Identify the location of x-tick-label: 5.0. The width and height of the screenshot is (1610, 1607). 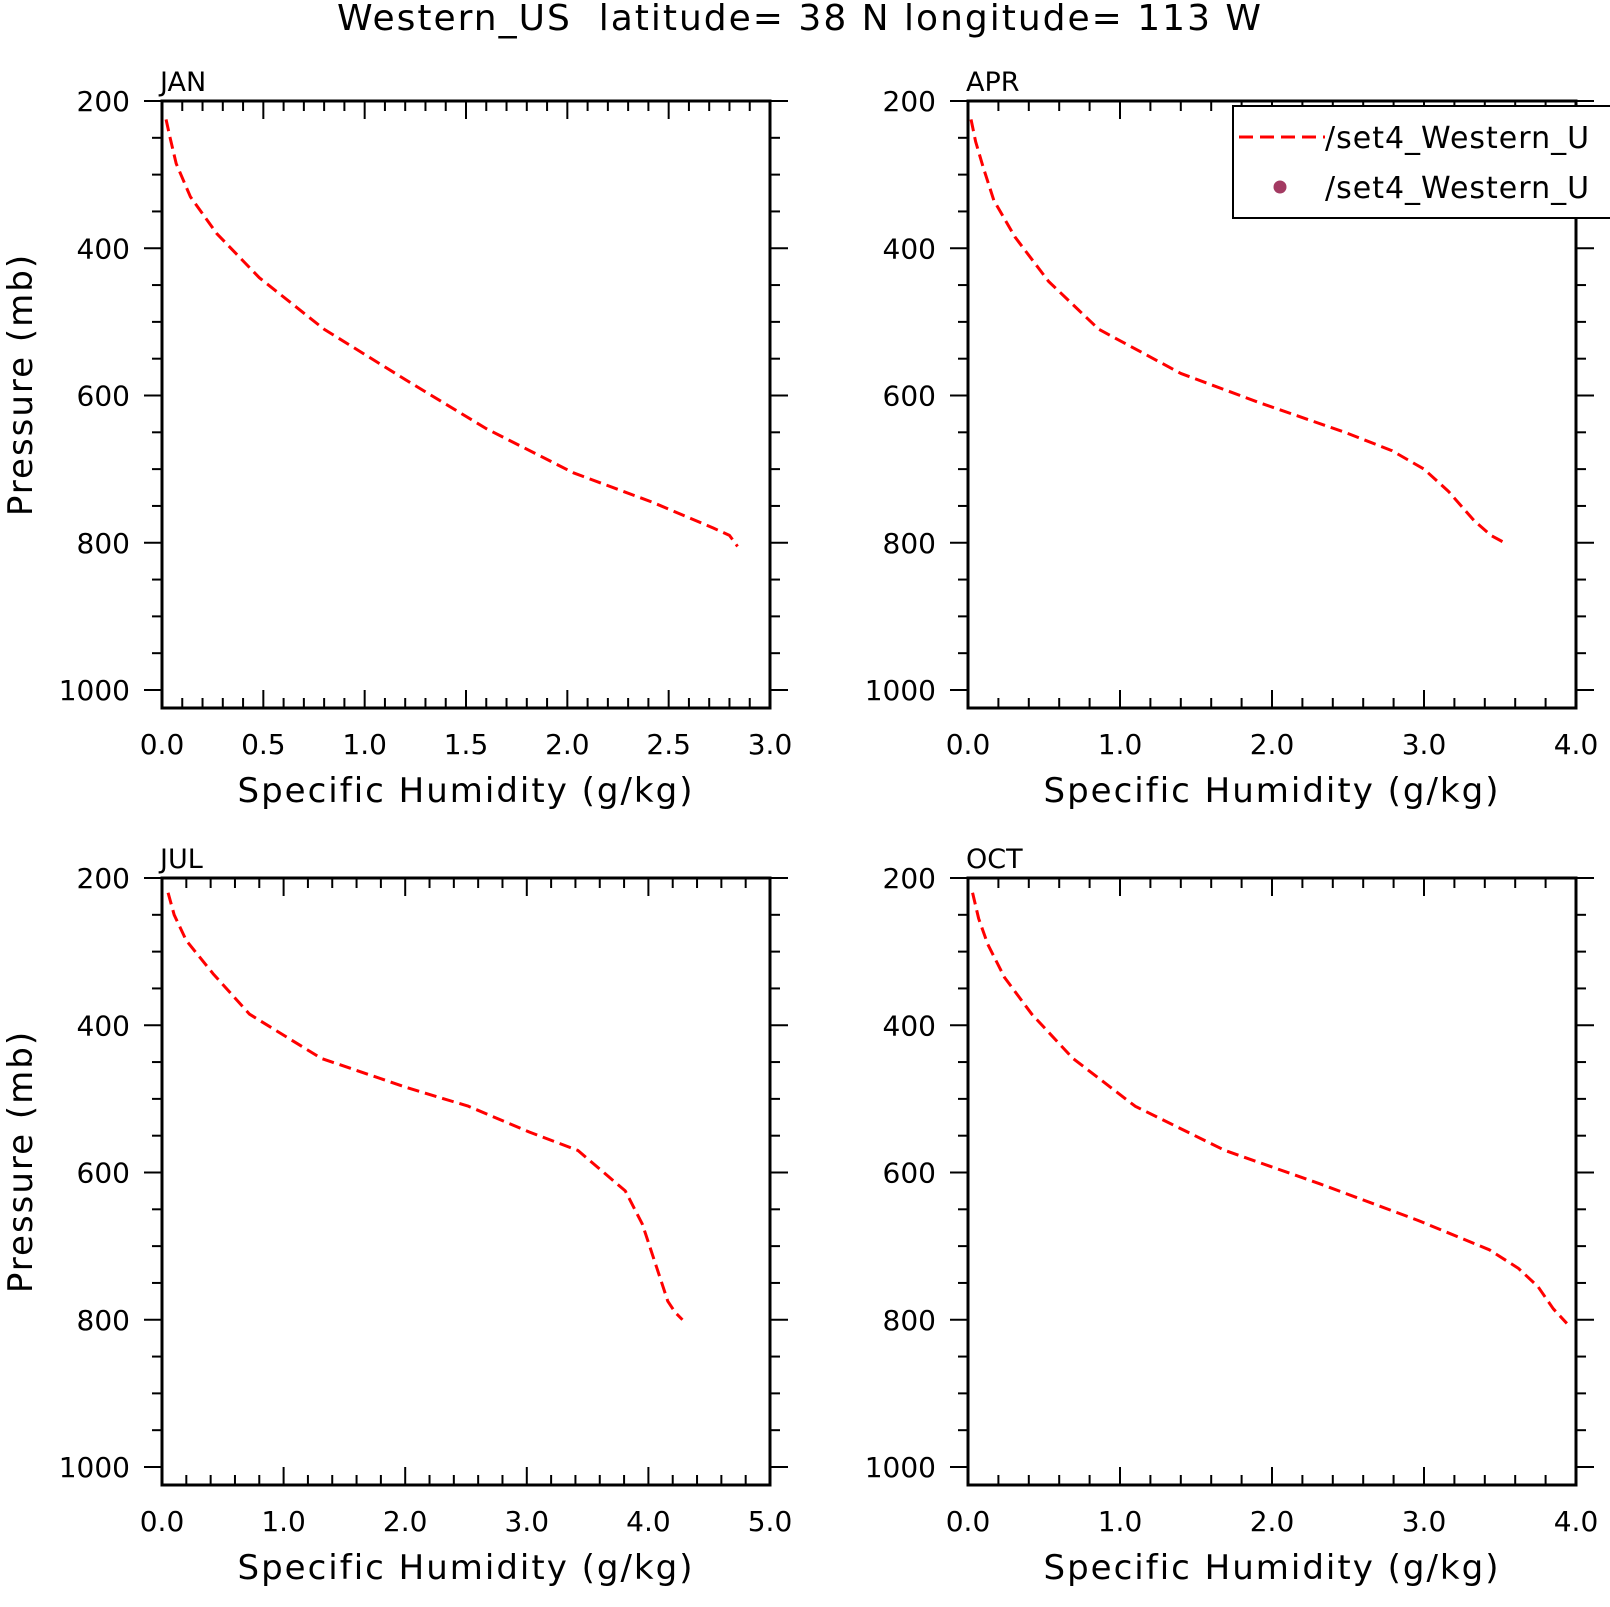
(770, 1521).